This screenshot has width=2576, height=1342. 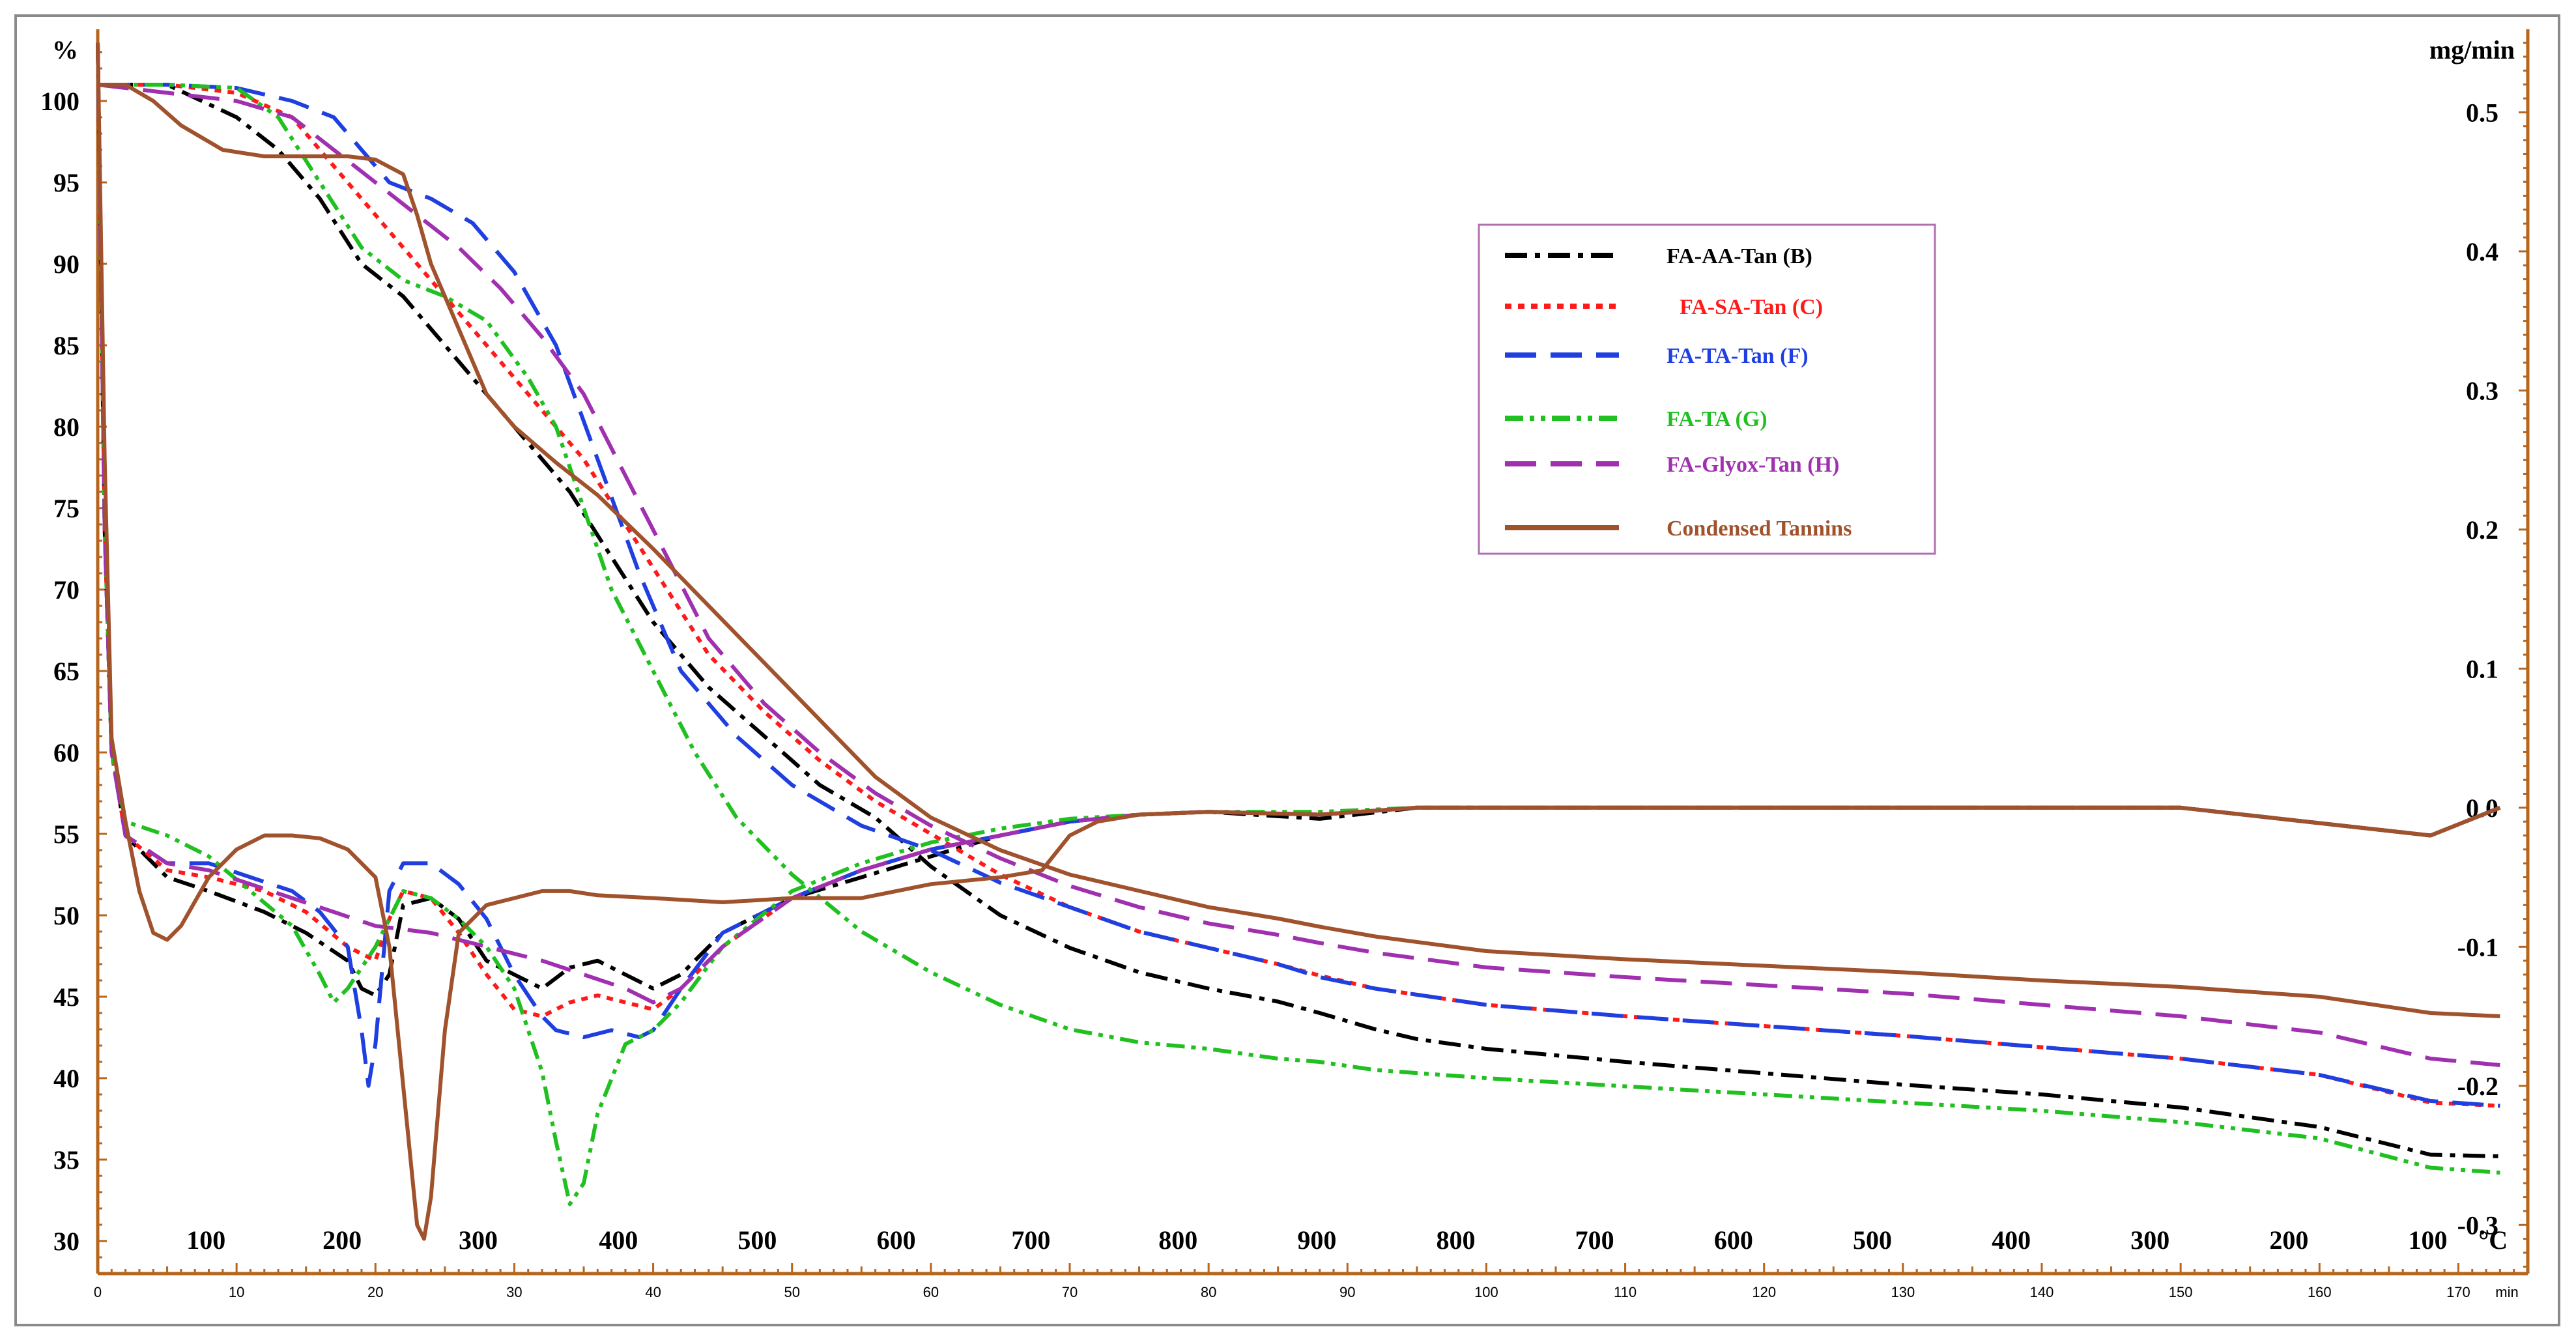 I want to click on y-left-tick-label: 100, so click(x=59, y=101).